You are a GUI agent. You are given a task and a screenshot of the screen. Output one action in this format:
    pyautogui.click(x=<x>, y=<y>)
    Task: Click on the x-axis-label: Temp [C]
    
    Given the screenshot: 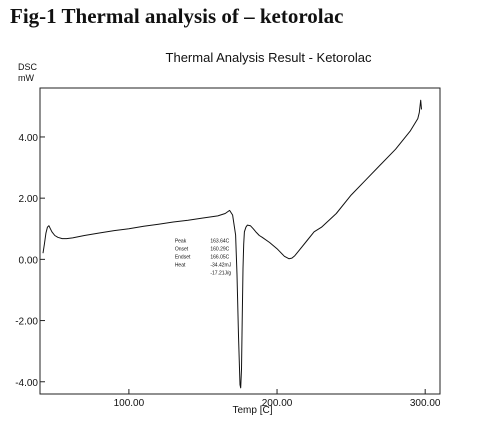 What is the action you would take?
    pyautogui.click(x=252, y=410)
    